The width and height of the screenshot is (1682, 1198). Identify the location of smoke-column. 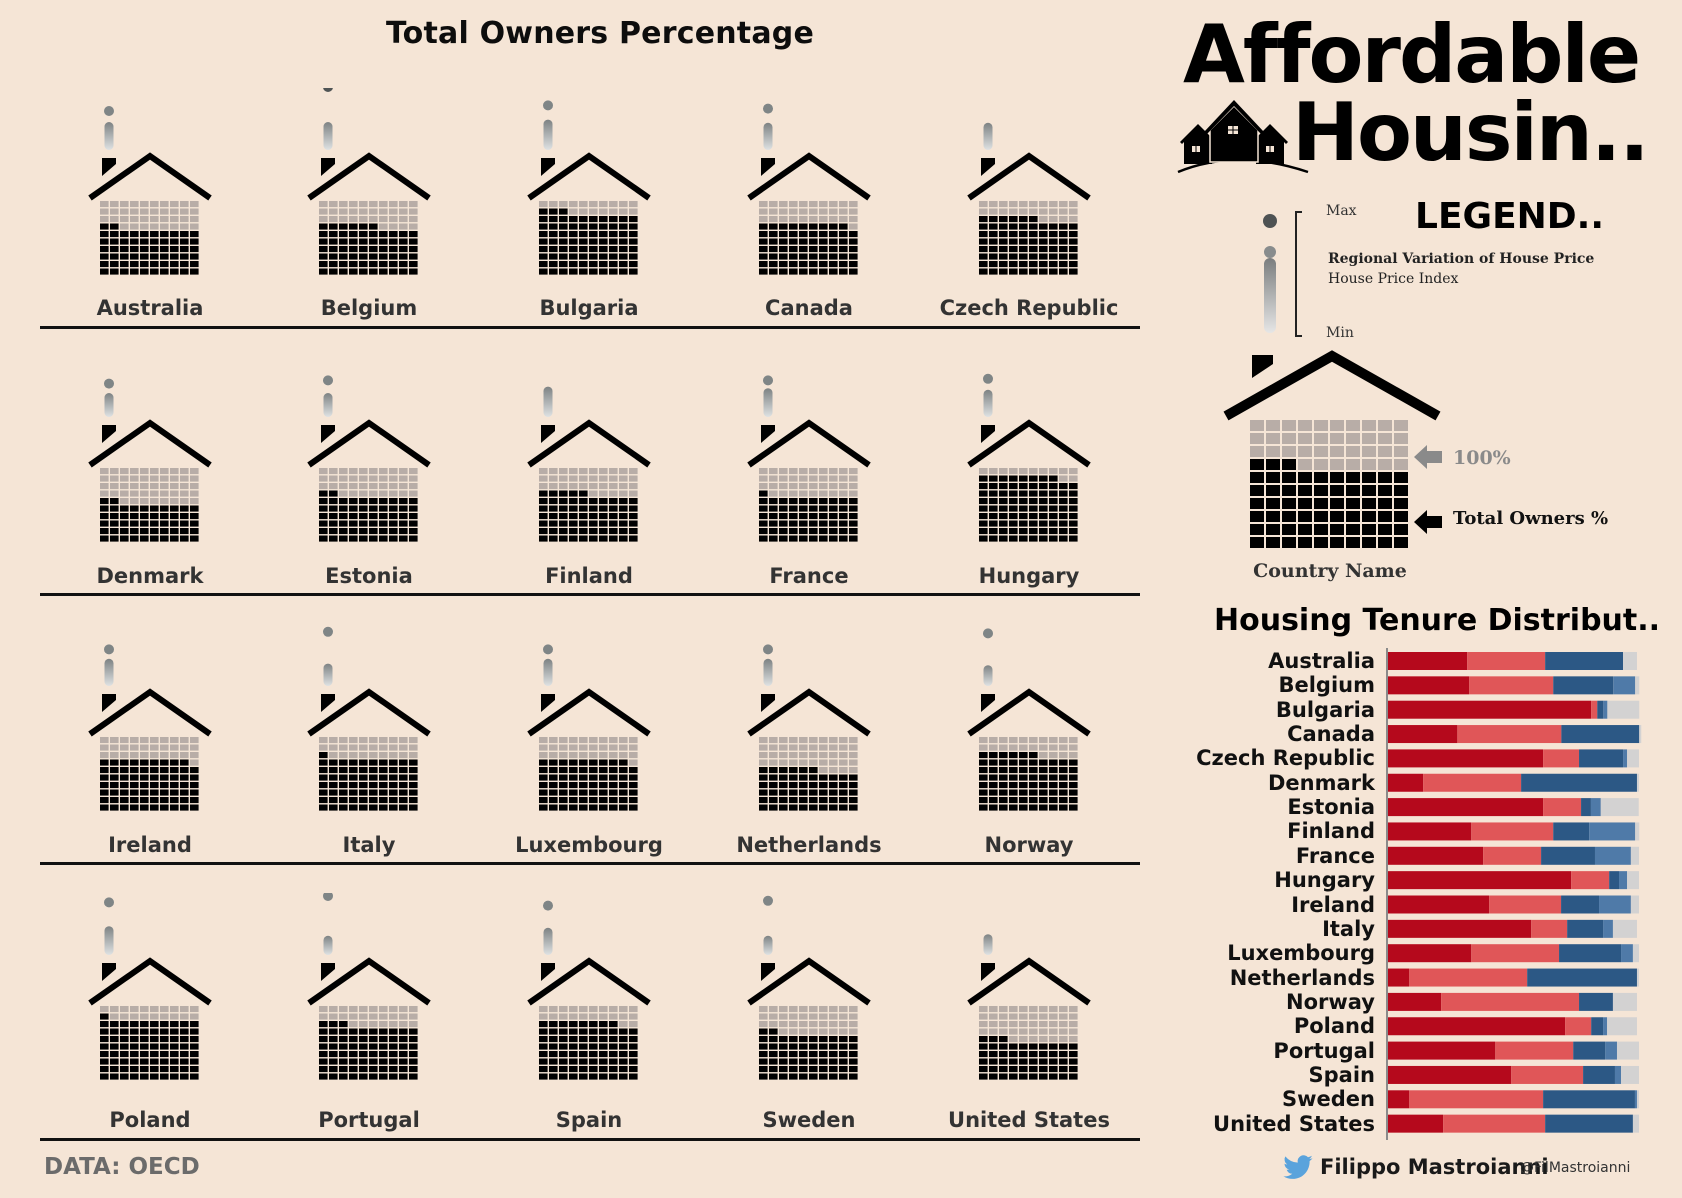
(768, 136).